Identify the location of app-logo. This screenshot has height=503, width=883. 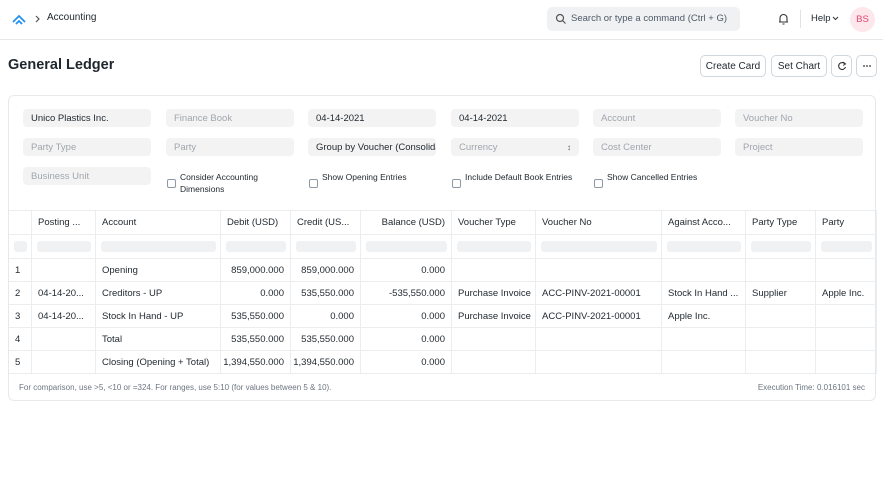
(19, 19).